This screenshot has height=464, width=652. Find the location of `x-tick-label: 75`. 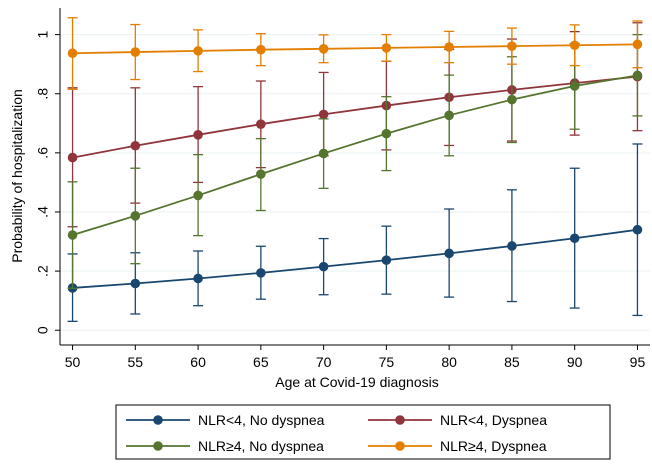

x-tick-label: 75 is located at coordinates (387, 362).